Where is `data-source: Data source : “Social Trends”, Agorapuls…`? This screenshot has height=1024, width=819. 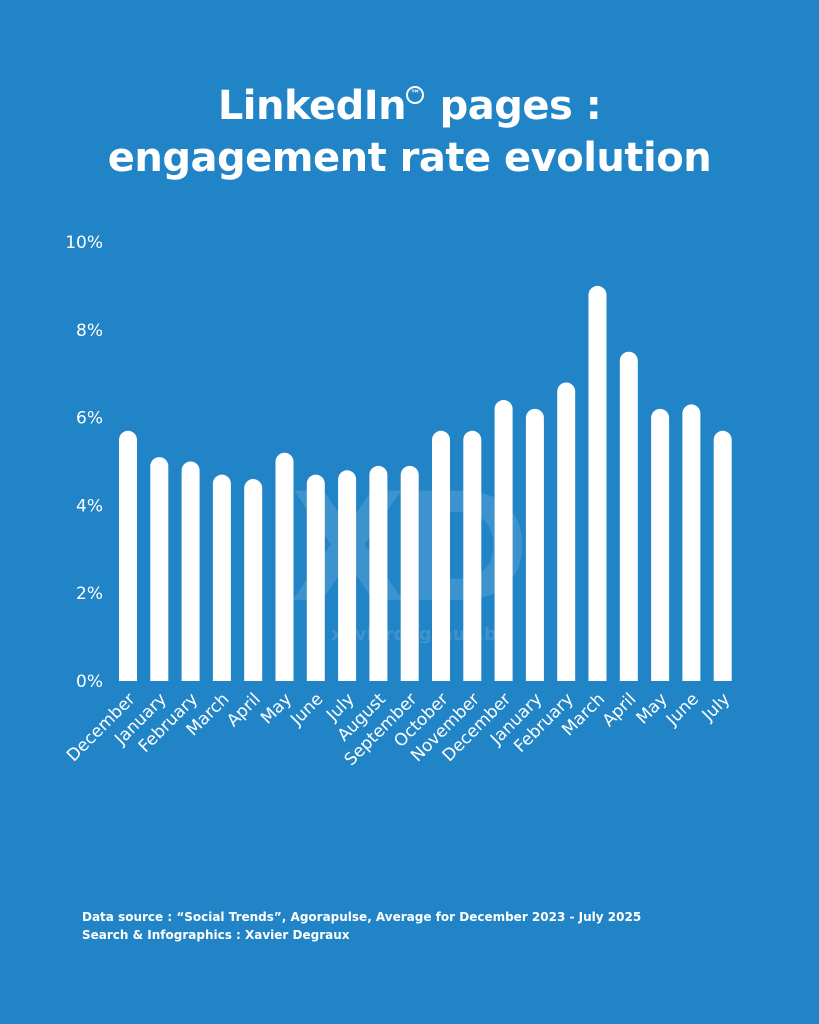 data-source: Data source : “Social Trends”, Agorapuls… is located at coordinates (362, 917).